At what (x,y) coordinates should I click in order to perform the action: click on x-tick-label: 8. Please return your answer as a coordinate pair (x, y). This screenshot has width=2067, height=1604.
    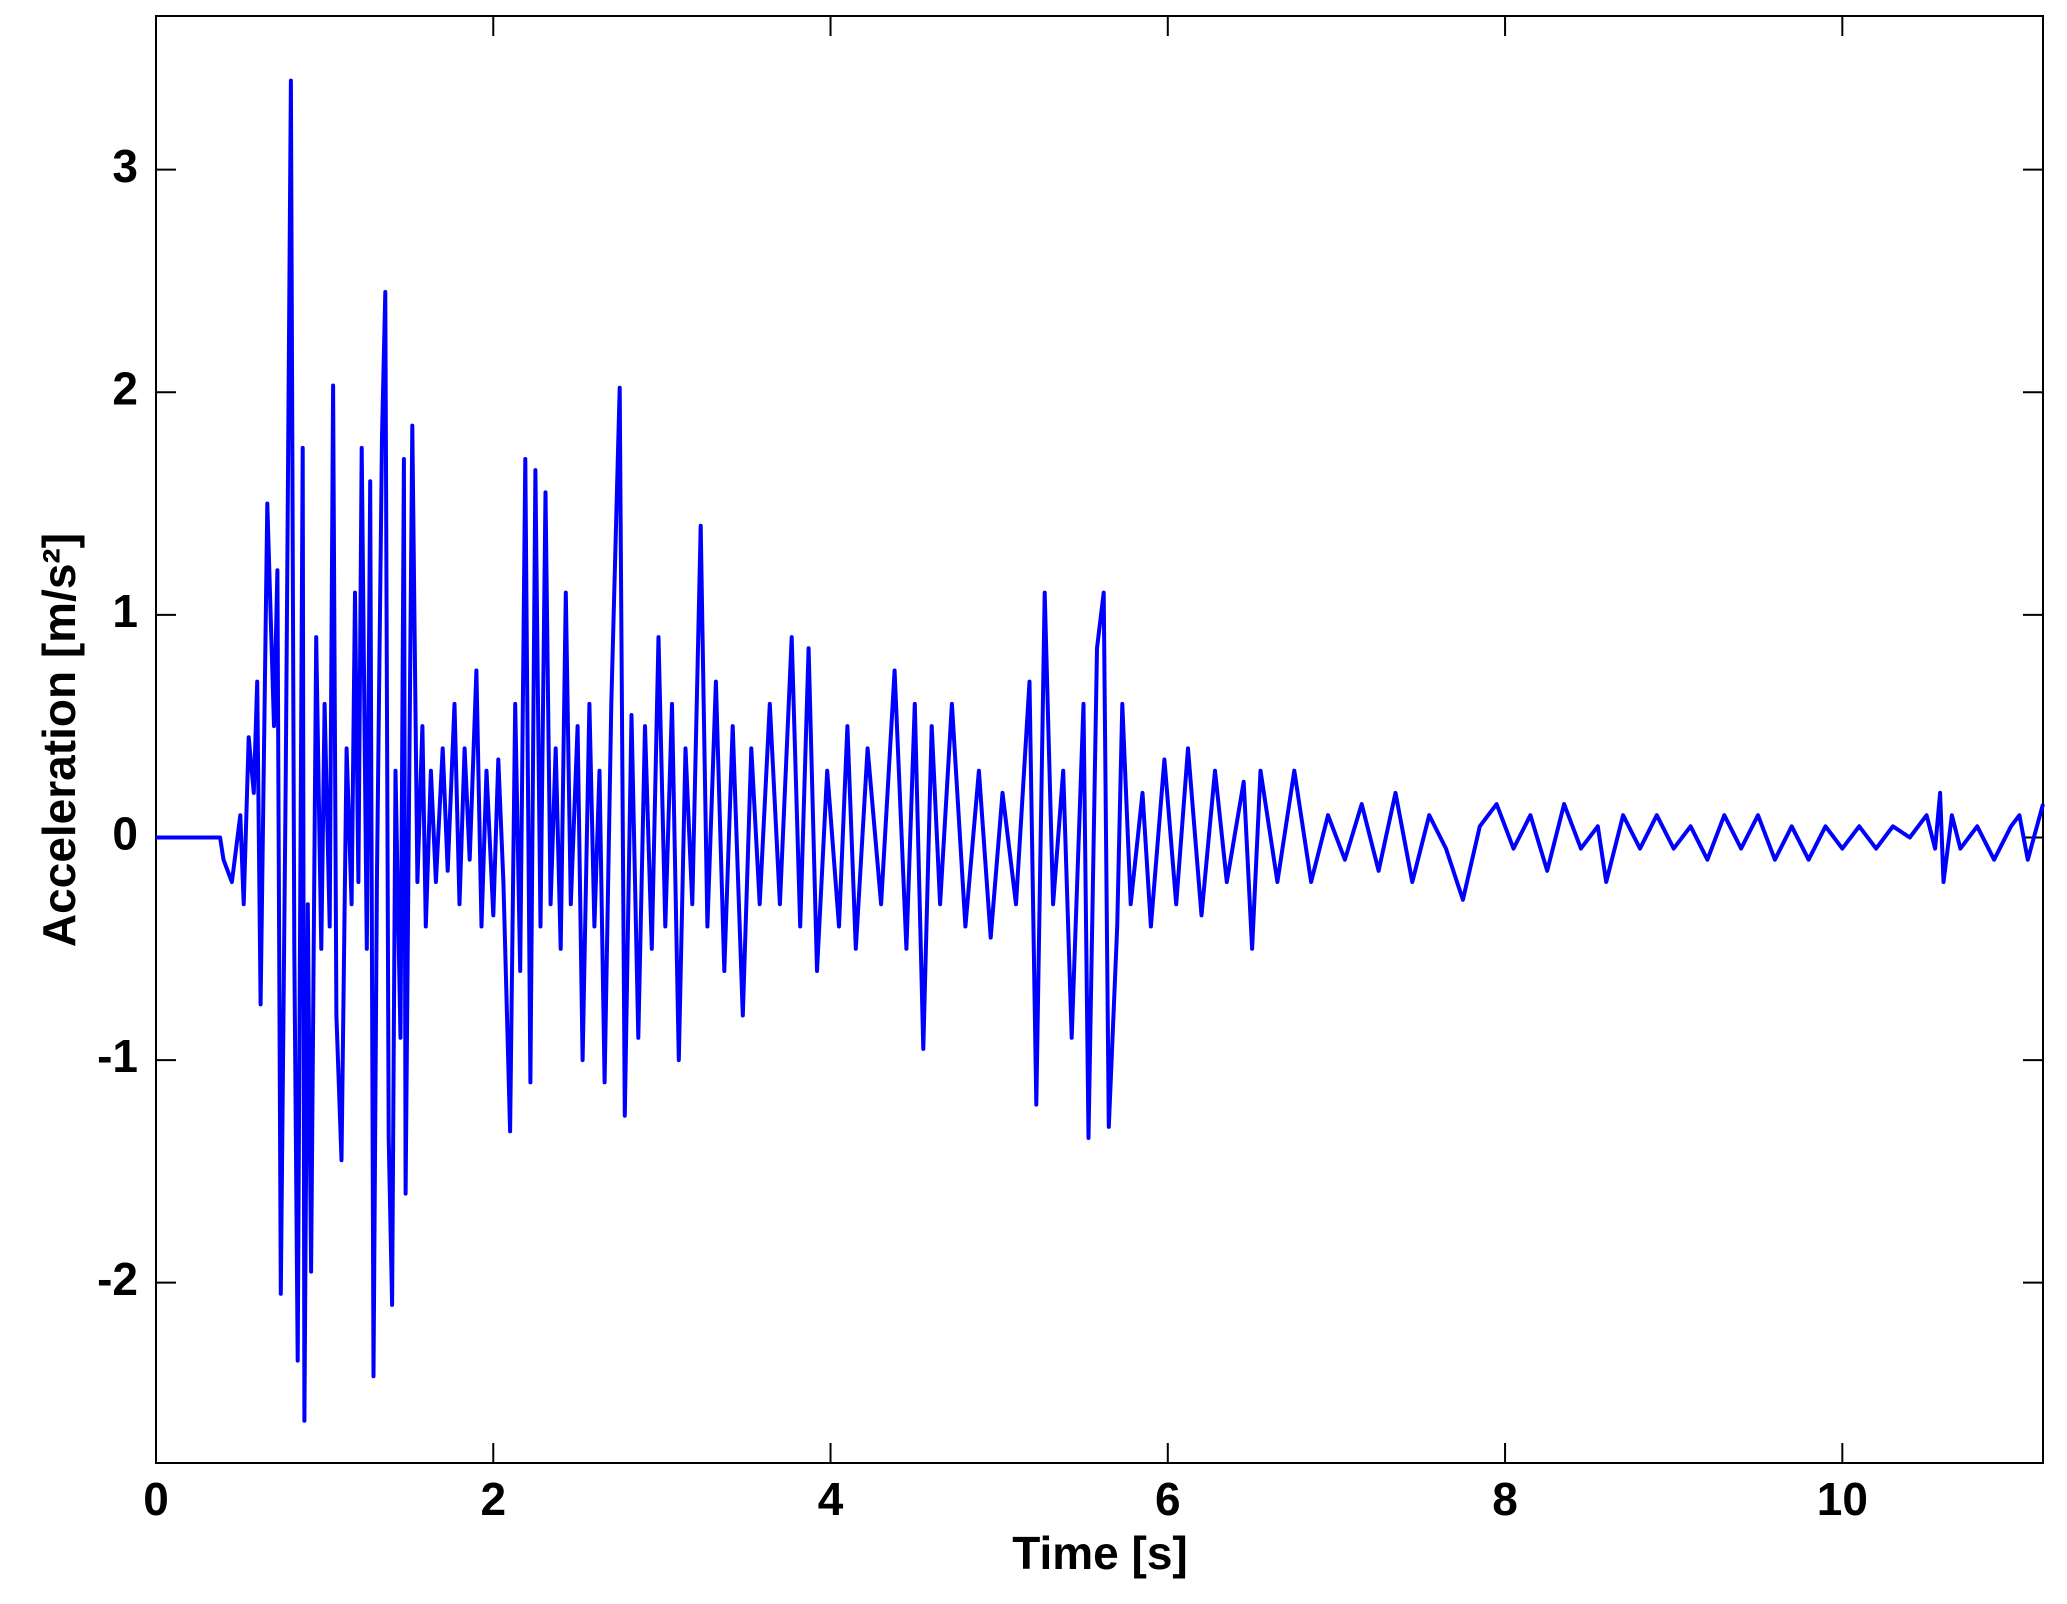
    Looking at the image, I should click on (1505, 1499).